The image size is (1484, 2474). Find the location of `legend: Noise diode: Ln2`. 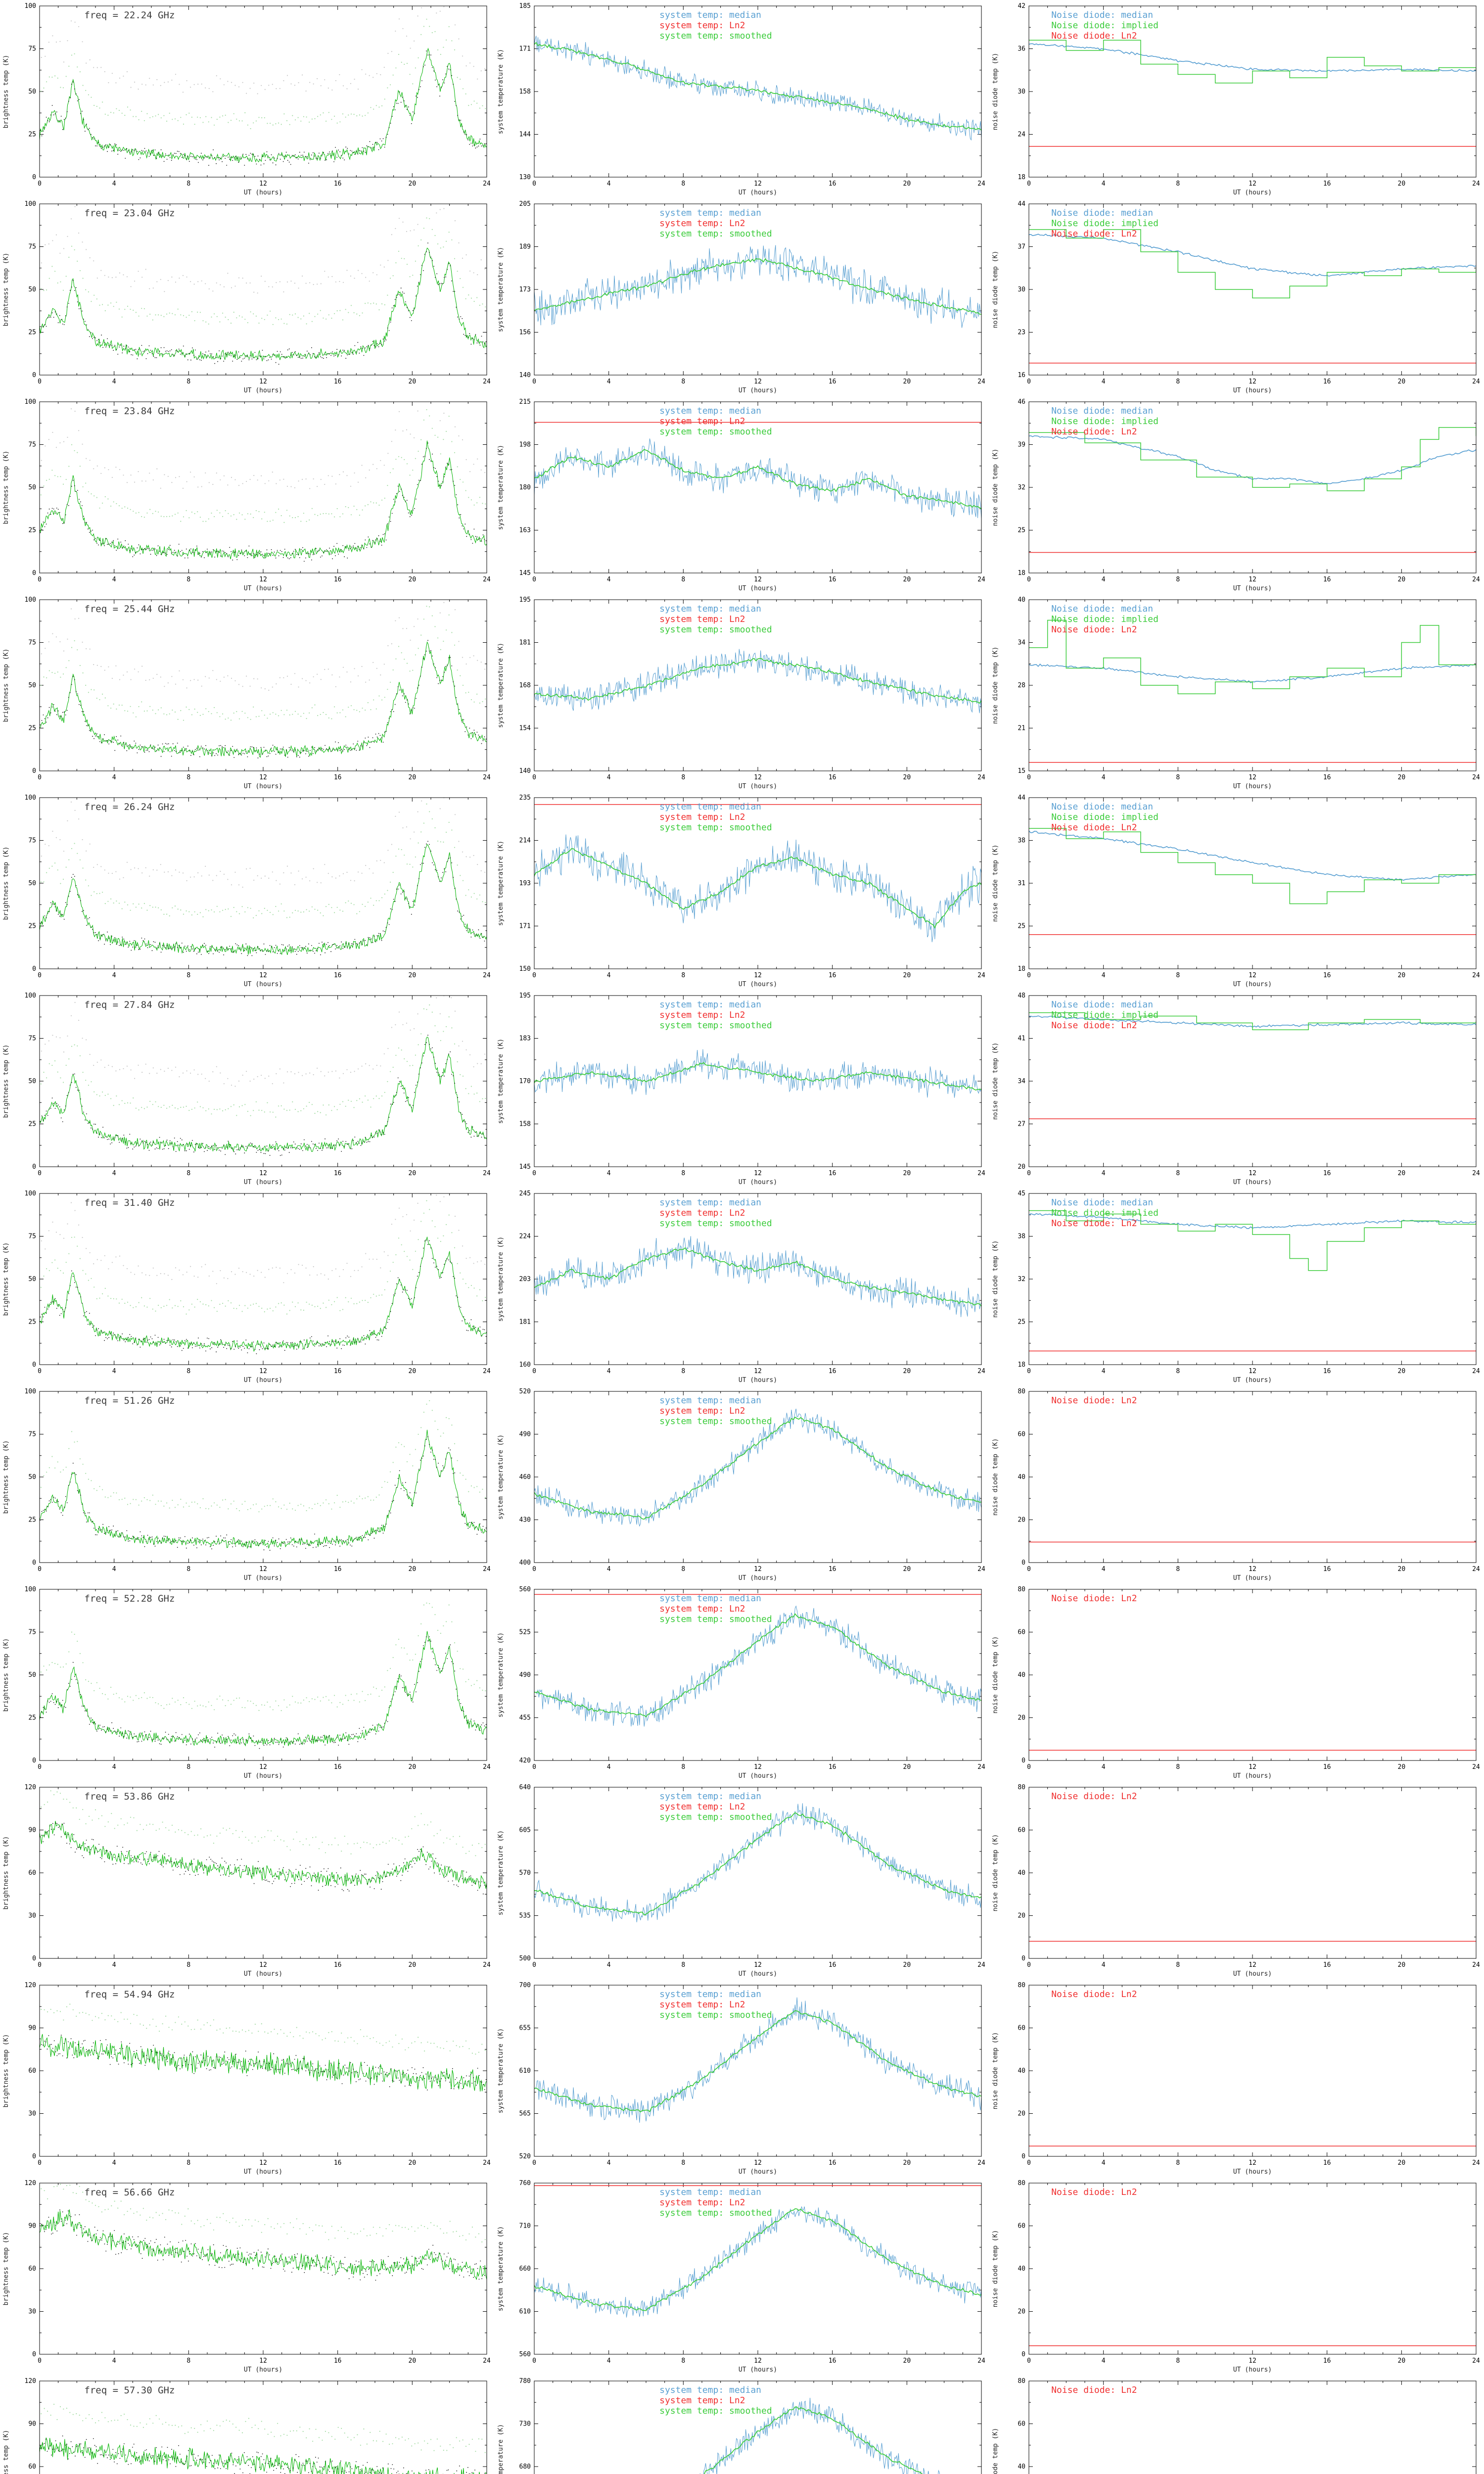

legend: Noise diode: Ln2 is located at coordinates (1094, 2390).